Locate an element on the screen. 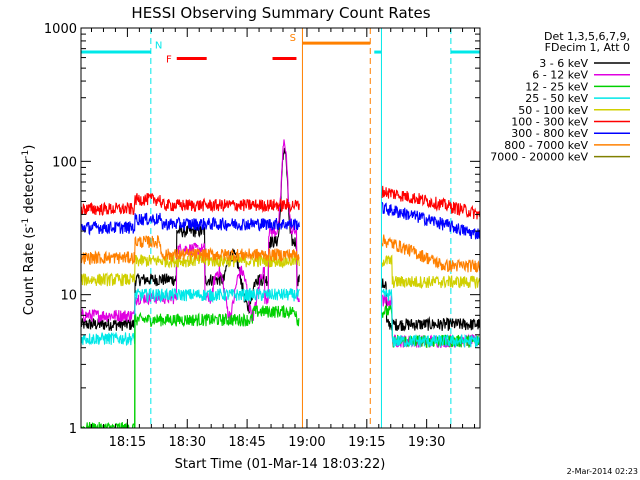 The width and height of the screenshot is (640, 480). legend-label-7: 800 - 7000 keV is located at coordinates (546, 145).